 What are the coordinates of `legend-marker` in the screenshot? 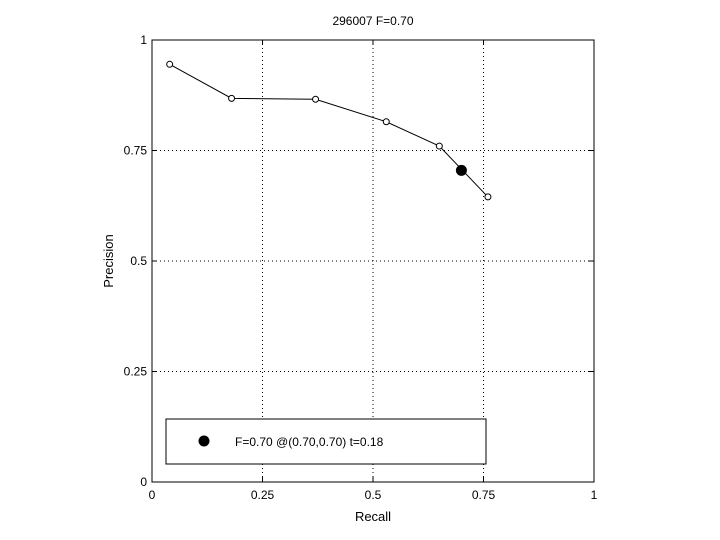 It's located at (204, 441).